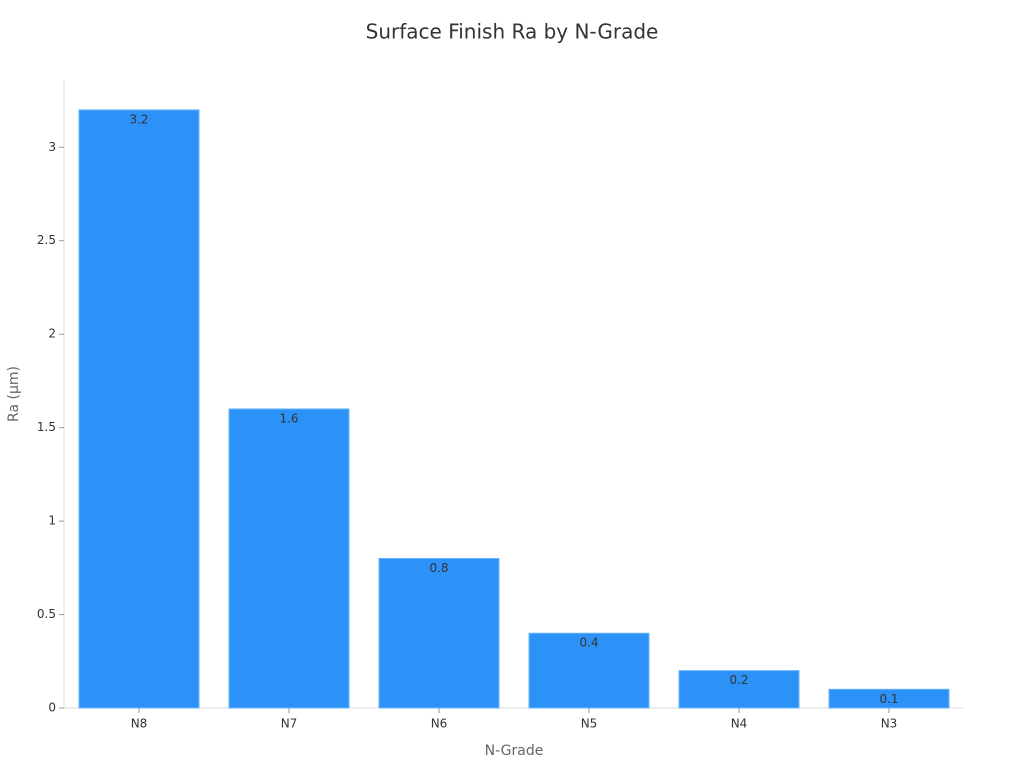  Describe the element at coordinates (52, 147) in the screenshot. I see `y-tick-label: 3` at that location.